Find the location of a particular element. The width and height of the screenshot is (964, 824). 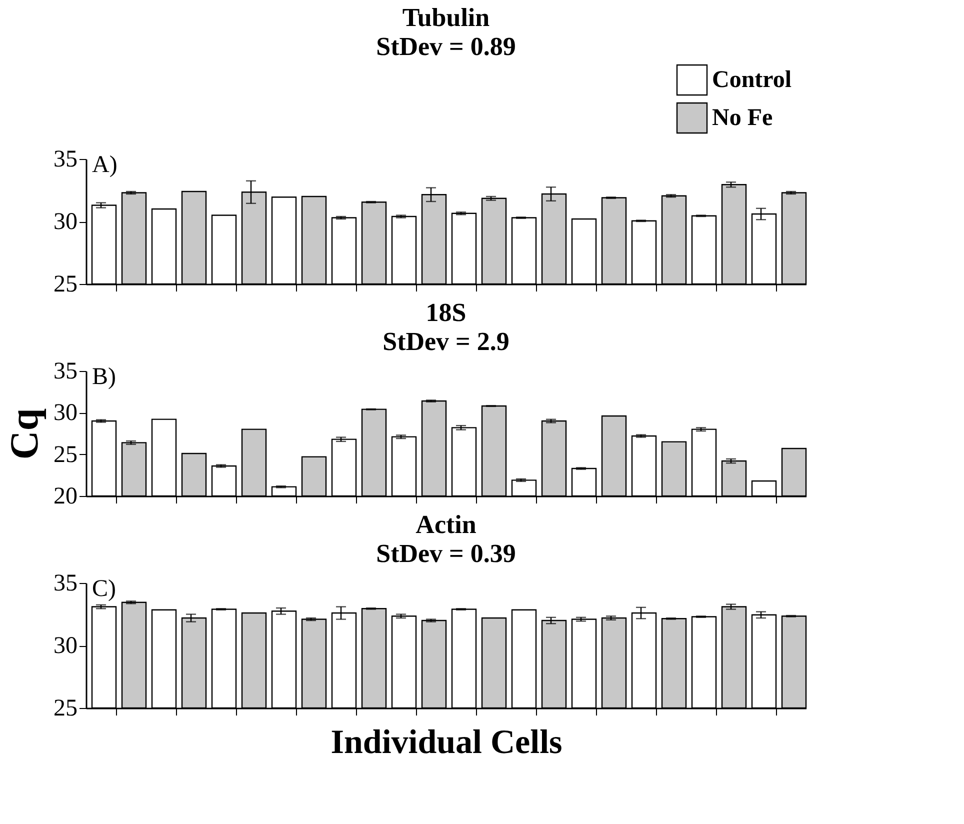

chart-subtitle: StDev = 0.89 is located at coordinates (446, 46).